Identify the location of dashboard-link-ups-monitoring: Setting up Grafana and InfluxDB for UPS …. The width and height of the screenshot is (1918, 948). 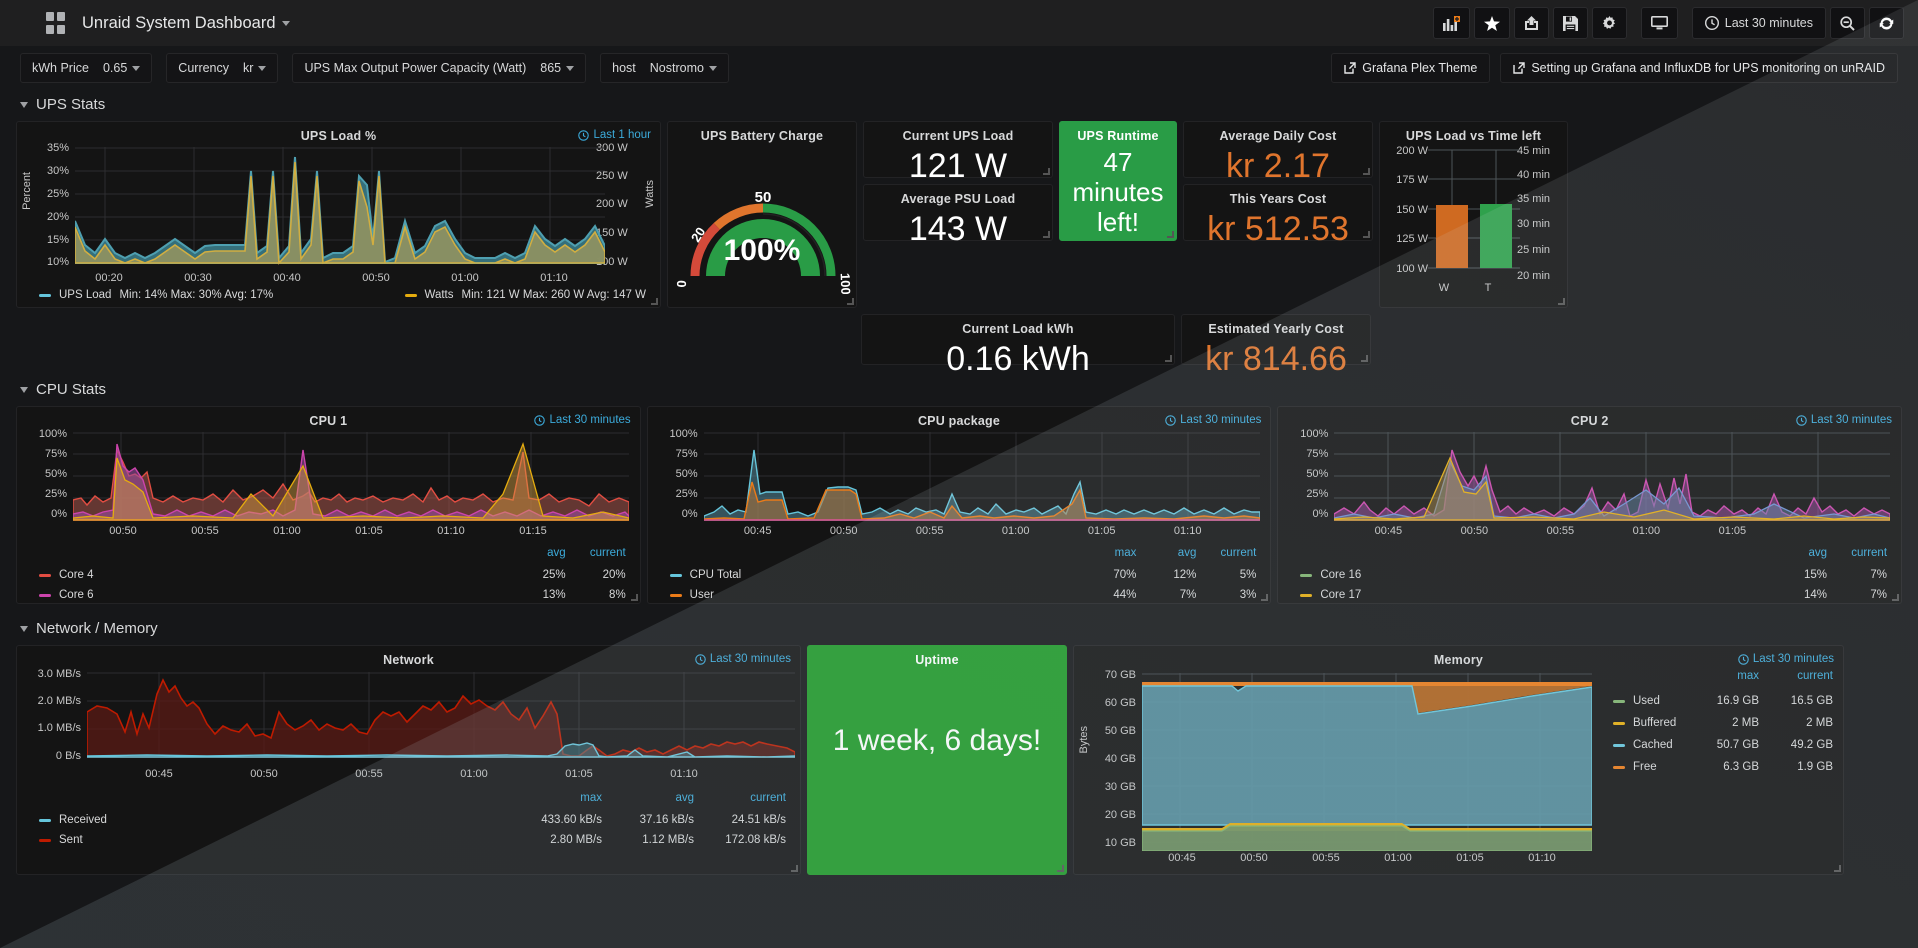
(1699, 68).